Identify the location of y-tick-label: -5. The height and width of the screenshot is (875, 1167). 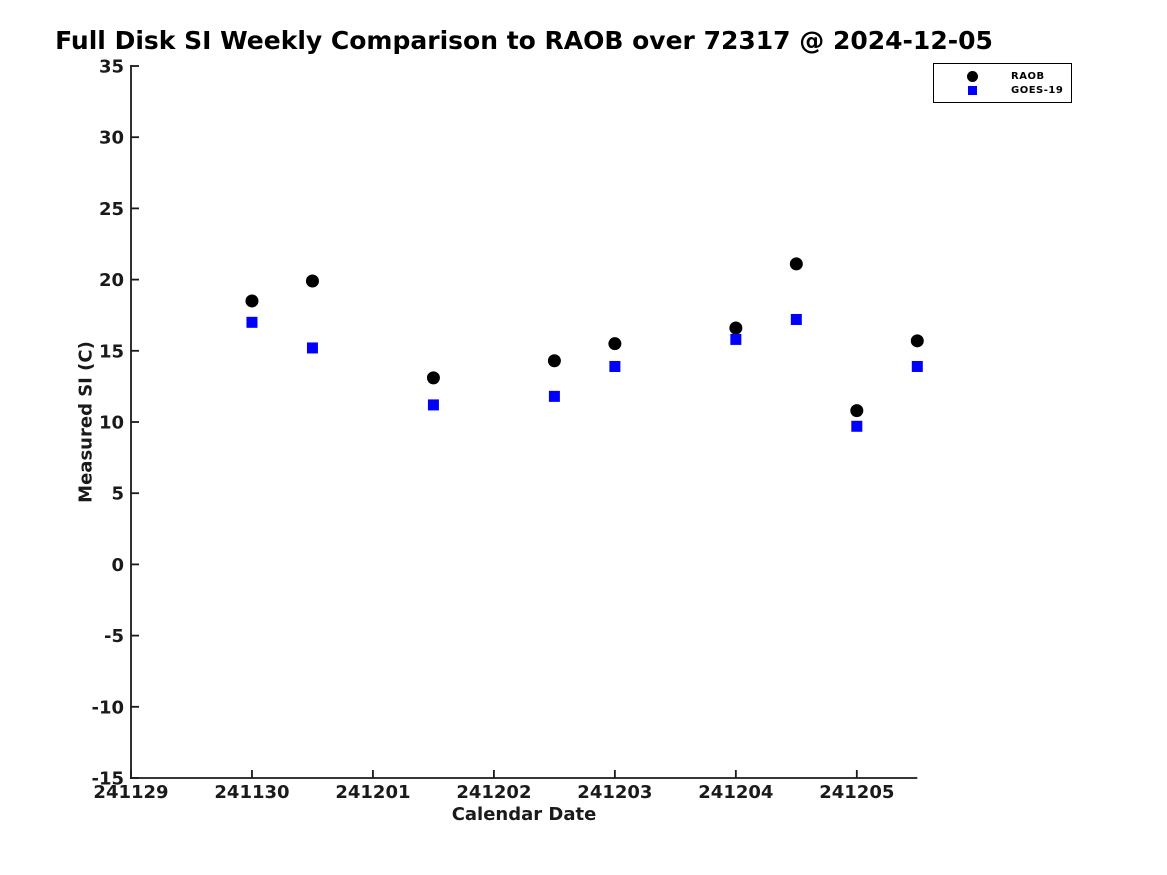
(114, 636).